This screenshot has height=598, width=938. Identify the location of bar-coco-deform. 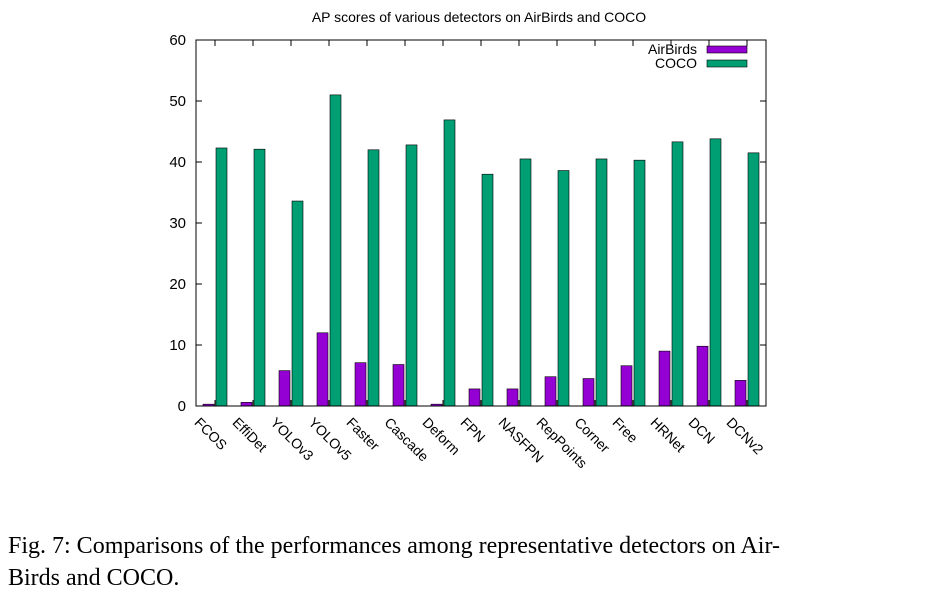
(449, 263).